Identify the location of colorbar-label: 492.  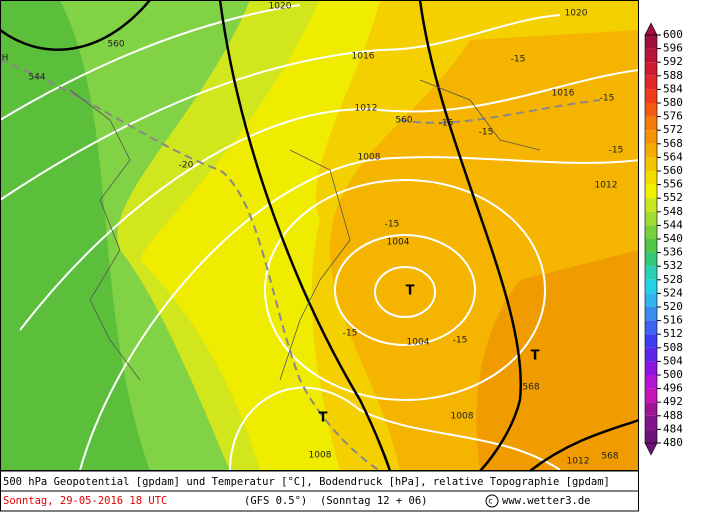
(673, 401).